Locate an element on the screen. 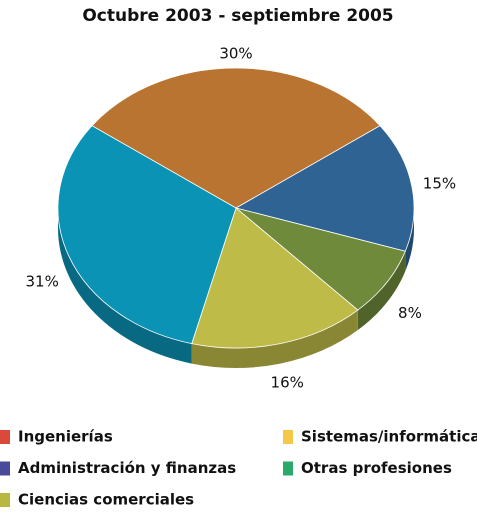  data-label: 30% is located at coordinates (235, 54).